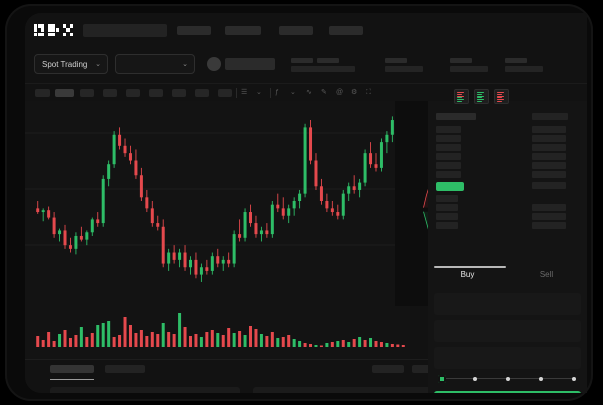 This screenshot has width=603, height=405. What do you see at coordinates (244, 92) in the screenshot?
I see `candles-style-icon: ☰` at bounding box center [244, 92].